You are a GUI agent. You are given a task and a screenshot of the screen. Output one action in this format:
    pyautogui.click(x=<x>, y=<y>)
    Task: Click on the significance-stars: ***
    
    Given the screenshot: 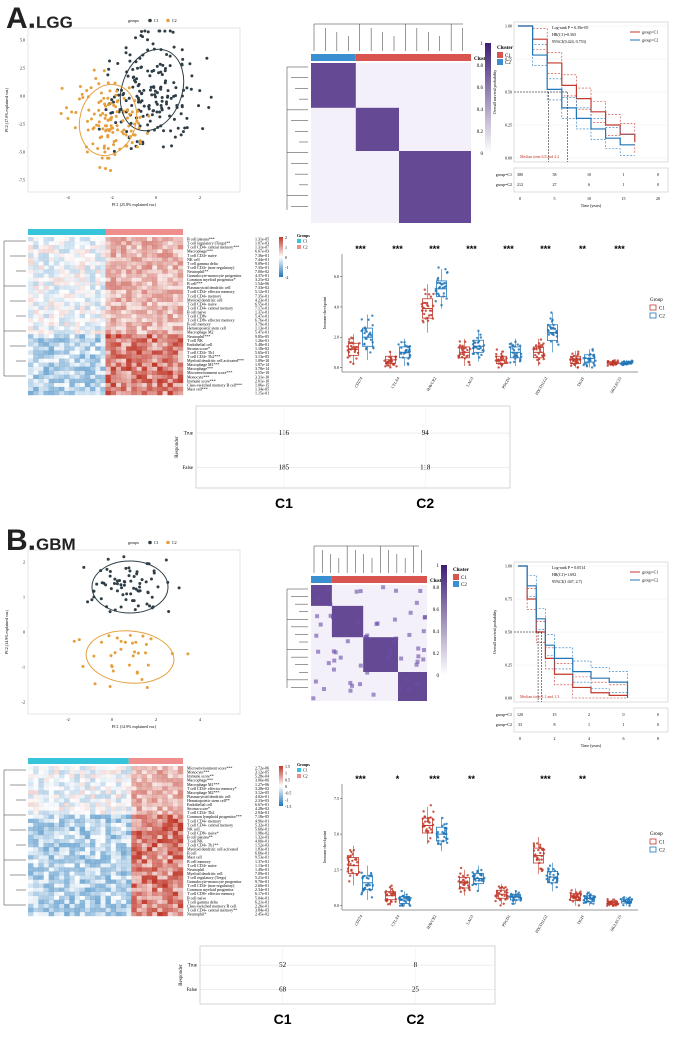 What is the action you would take?
    pyautogui.click(x=508, y=249)
    